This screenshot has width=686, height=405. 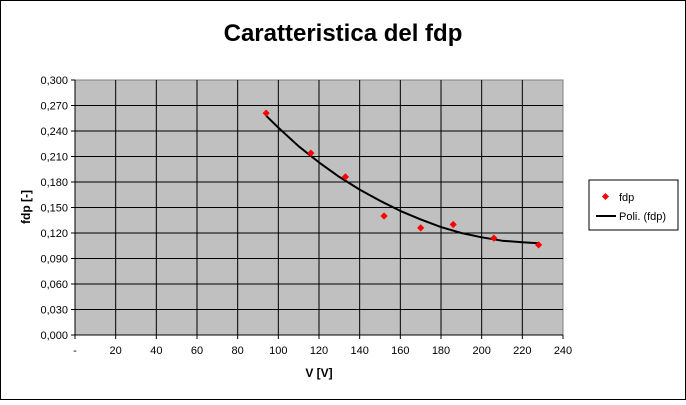 What do you see at coordinates (197, 351) in the screenshot?
I see `x-tick-label: 60` at bounding box center [197, 351].